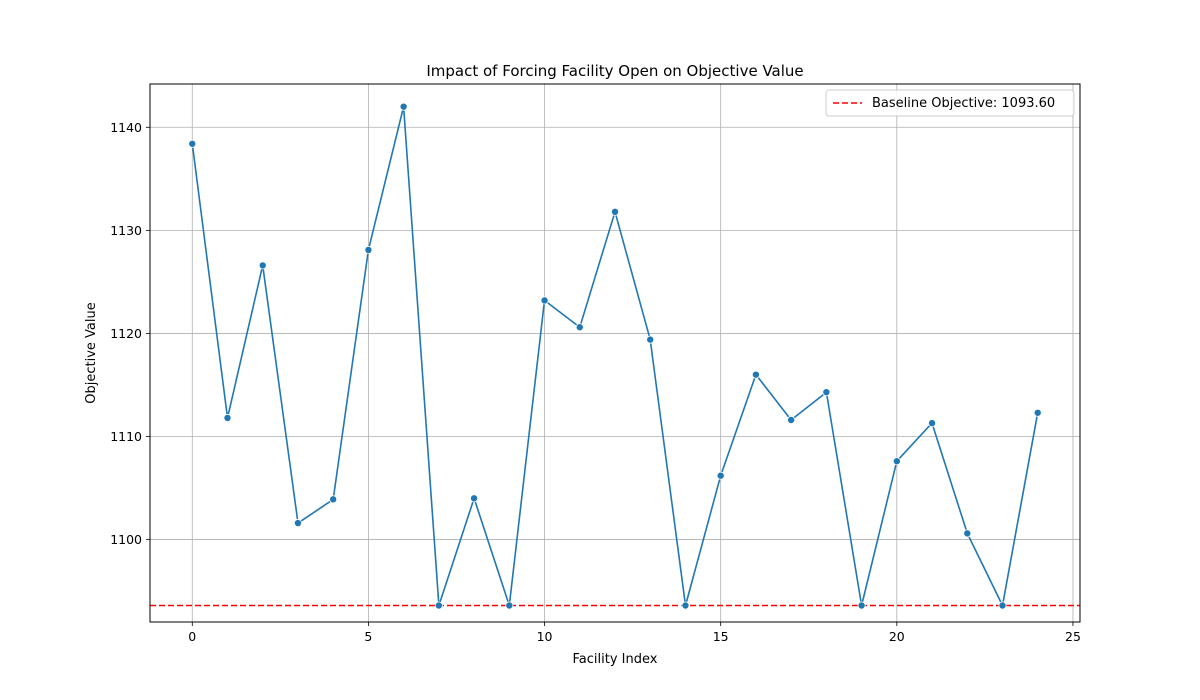  What do you see at coordinates (545, 636) in the screenshot?
I see `x-tick-label: 10` at bounding box center [545, 636].